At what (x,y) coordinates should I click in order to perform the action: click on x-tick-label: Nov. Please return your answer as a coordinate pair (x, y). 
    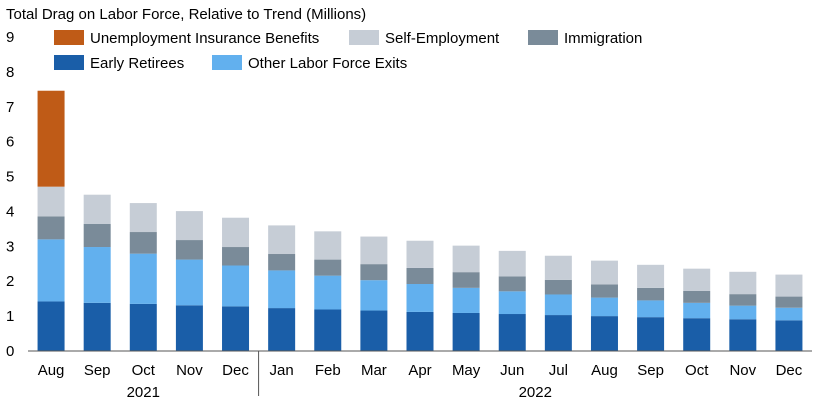
    Looking at the image, I should click on (742, 370).